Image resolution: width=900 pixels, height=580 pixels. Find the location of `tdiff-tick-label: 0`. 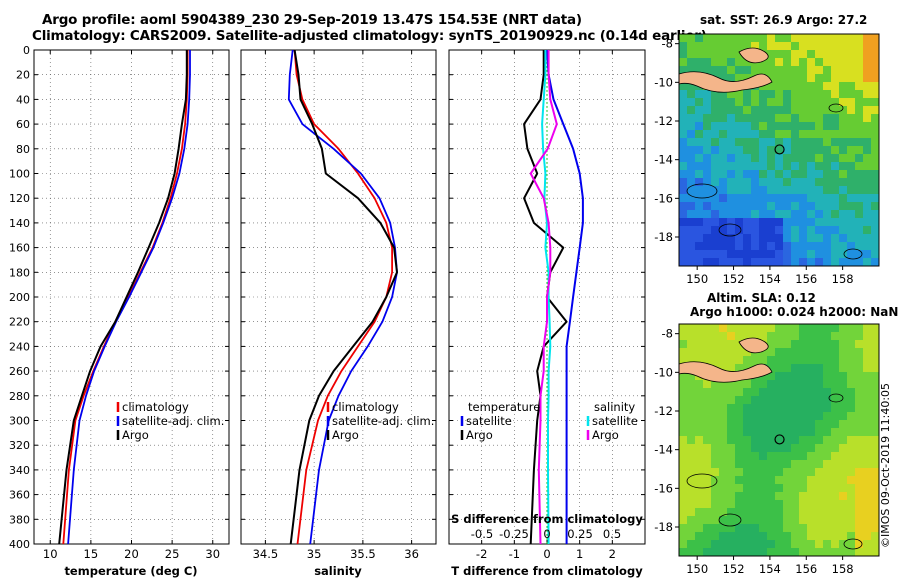

tdiff-tick-label: 0 is located at coordinates (546, 554).